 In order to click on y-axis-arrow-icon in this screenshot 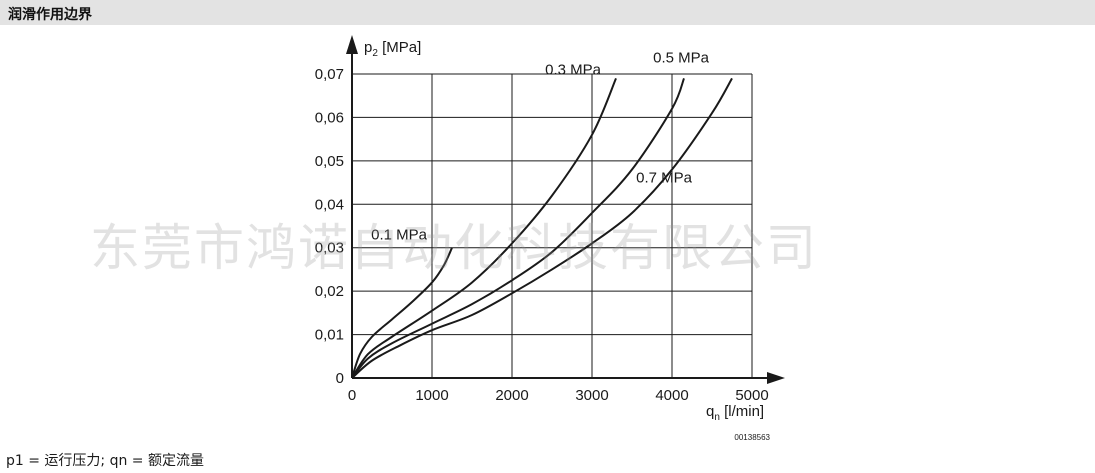, I will do `click(352, 44)`.